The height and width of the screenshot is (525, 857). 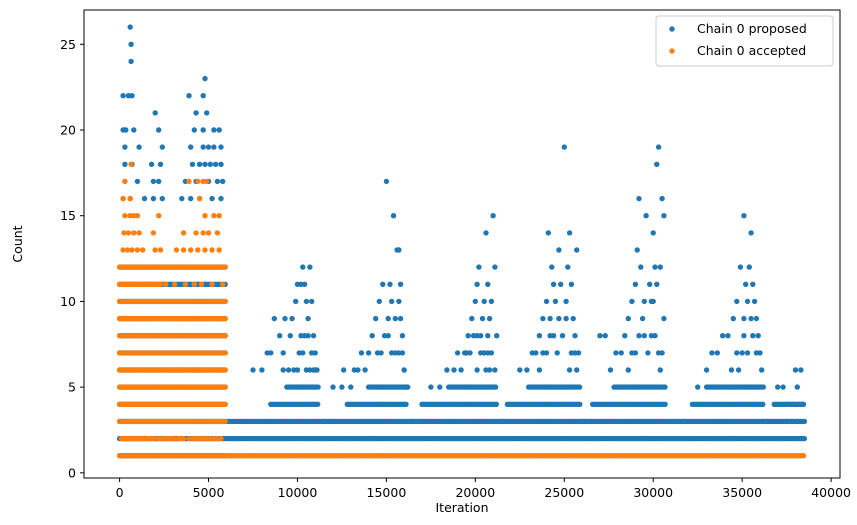 What do you see at coordinates (72, 258) in the screenshot?
I see `y-axis: 0 5 10 15 20 25` at bounding box center [72, 258].